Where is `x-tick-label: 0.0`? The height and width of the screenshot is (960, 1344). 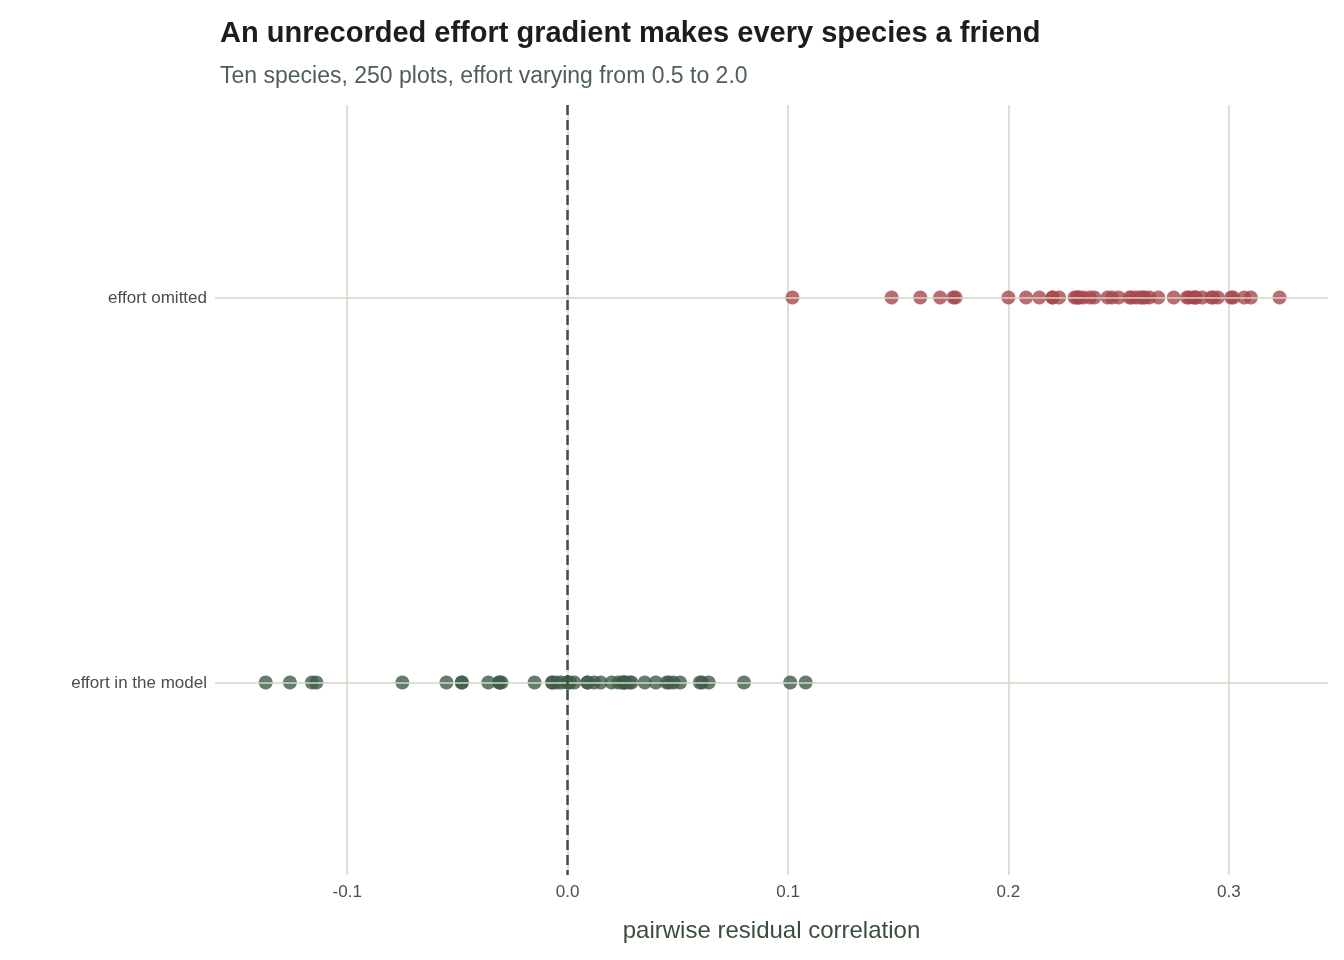 x-tick-label: 0.0 is located at coordinates (567, 891).